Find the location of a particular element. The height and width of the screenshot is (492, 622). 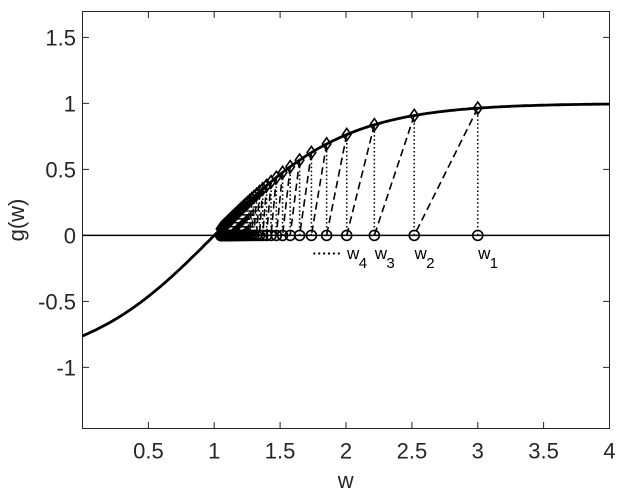

svg-text: -0.5 is located at coordinates (57, 301).